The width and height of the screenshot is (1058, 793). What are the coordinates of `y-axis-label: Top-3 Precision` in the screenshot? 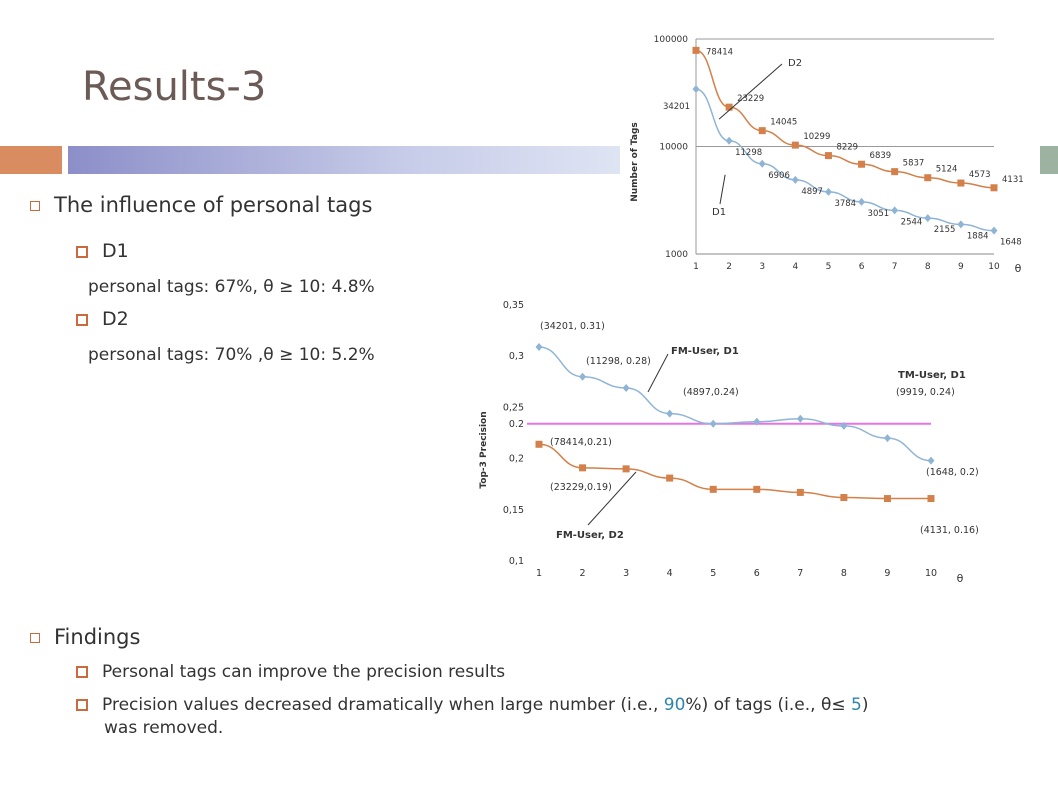 It's located at (484, 449).